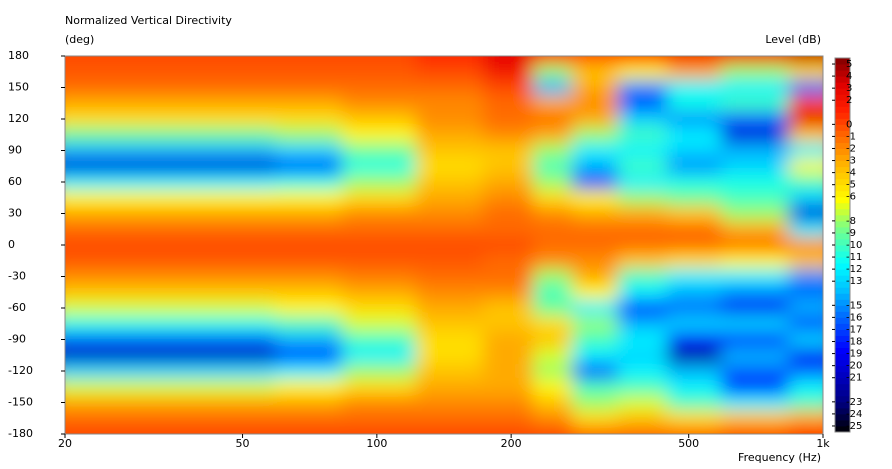 This screenshot has height=469, width=892. What do you see at coordinates (854, 257) in the screenshot?
I see `colorbar-tick-label: -11` at bounding box center [854, 257].